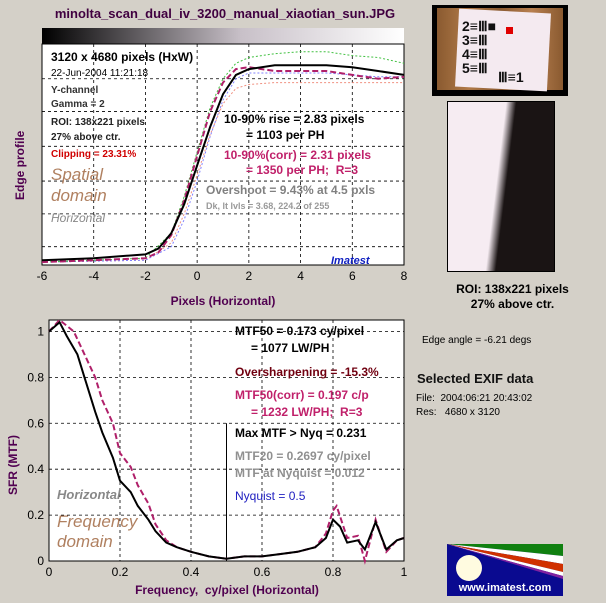 The image size is (606, 603). What do you see at coordinates (350, 261) in the screenshot?
I see `imatest-brand: Imatest` at bounding box center [350, 261].